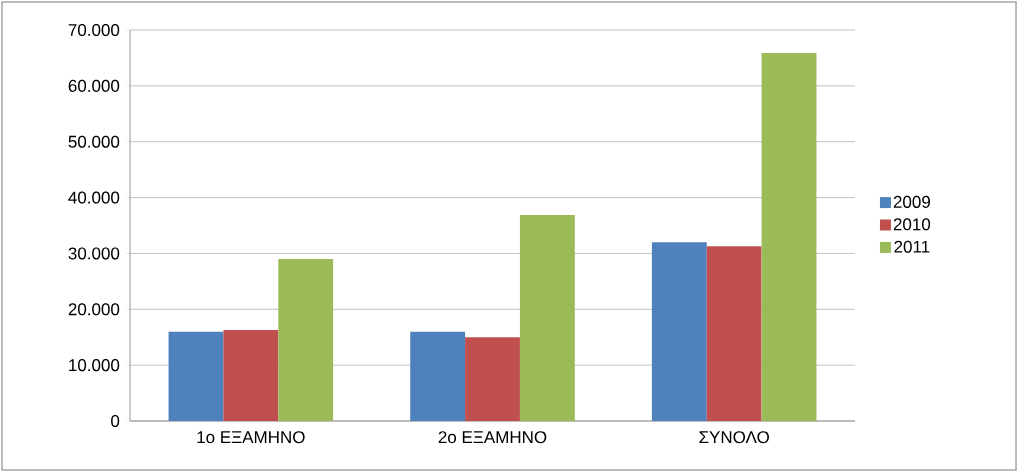  What do you see at coordinates (94, 30) in the screenshot?
I see `y-tick-label: 70.000` at bounding box center [94, 30].